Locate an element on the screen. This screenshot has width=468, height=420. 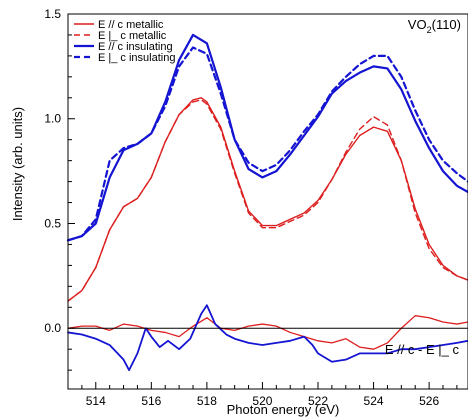
y-tick-label: 1.5 is located at coordinates (52, 14).